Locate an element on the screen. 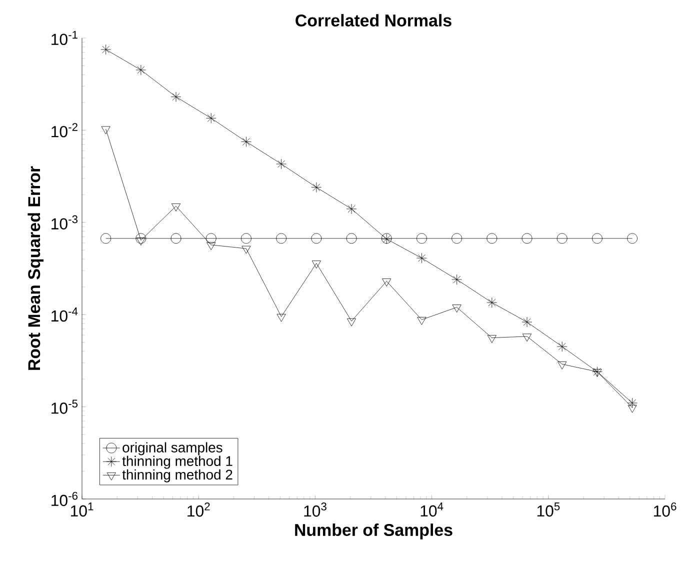 The width and height of the screenshot is (691, 566). x-tick-label: 10$^{4}$ is located at coordinates (432, 509).